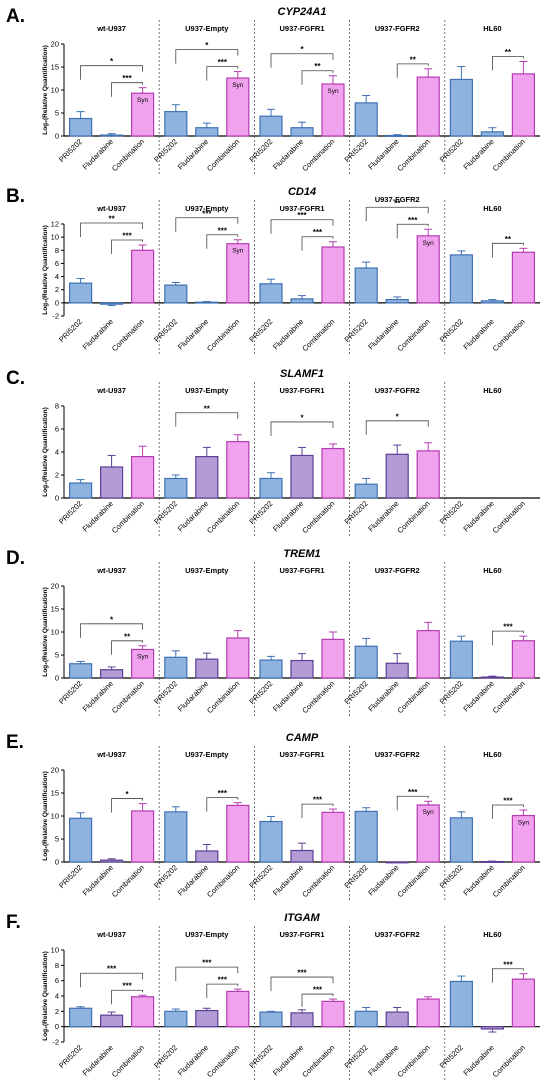  Describe the element at coordinates (57, 655) in the screenshot. I see `y-tick-label: 5` at that location.